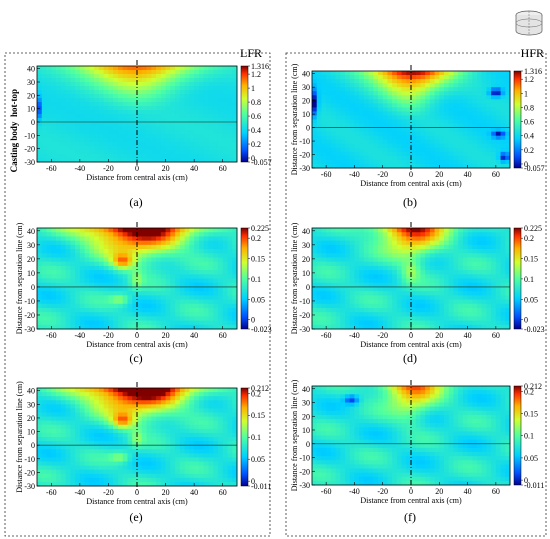 The image size is (550, 539). I want to click on y-tick-label: 10, so click(306, 114).